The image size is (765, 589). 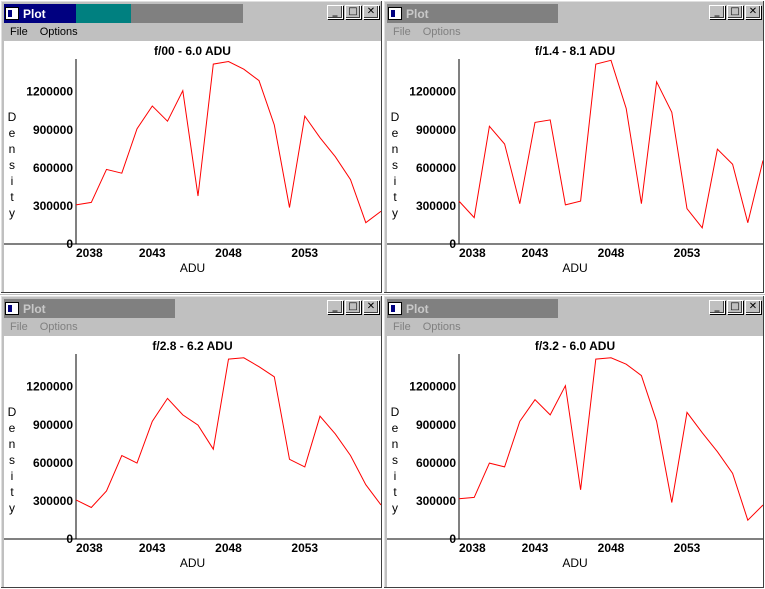 What do you see at coordinates (192, 51) in the screenshot?
I see `plot-title: f/00 - 6.0 ADU` at bounding box center [192, 51].